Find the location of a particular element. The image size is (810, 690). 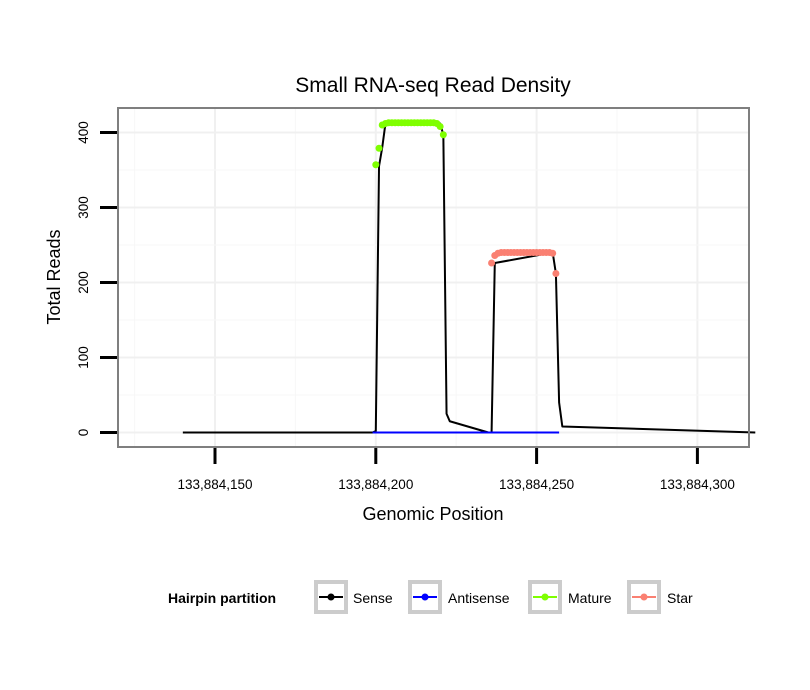

legend-label-mature: Mature is located at coordinates (590, 598).